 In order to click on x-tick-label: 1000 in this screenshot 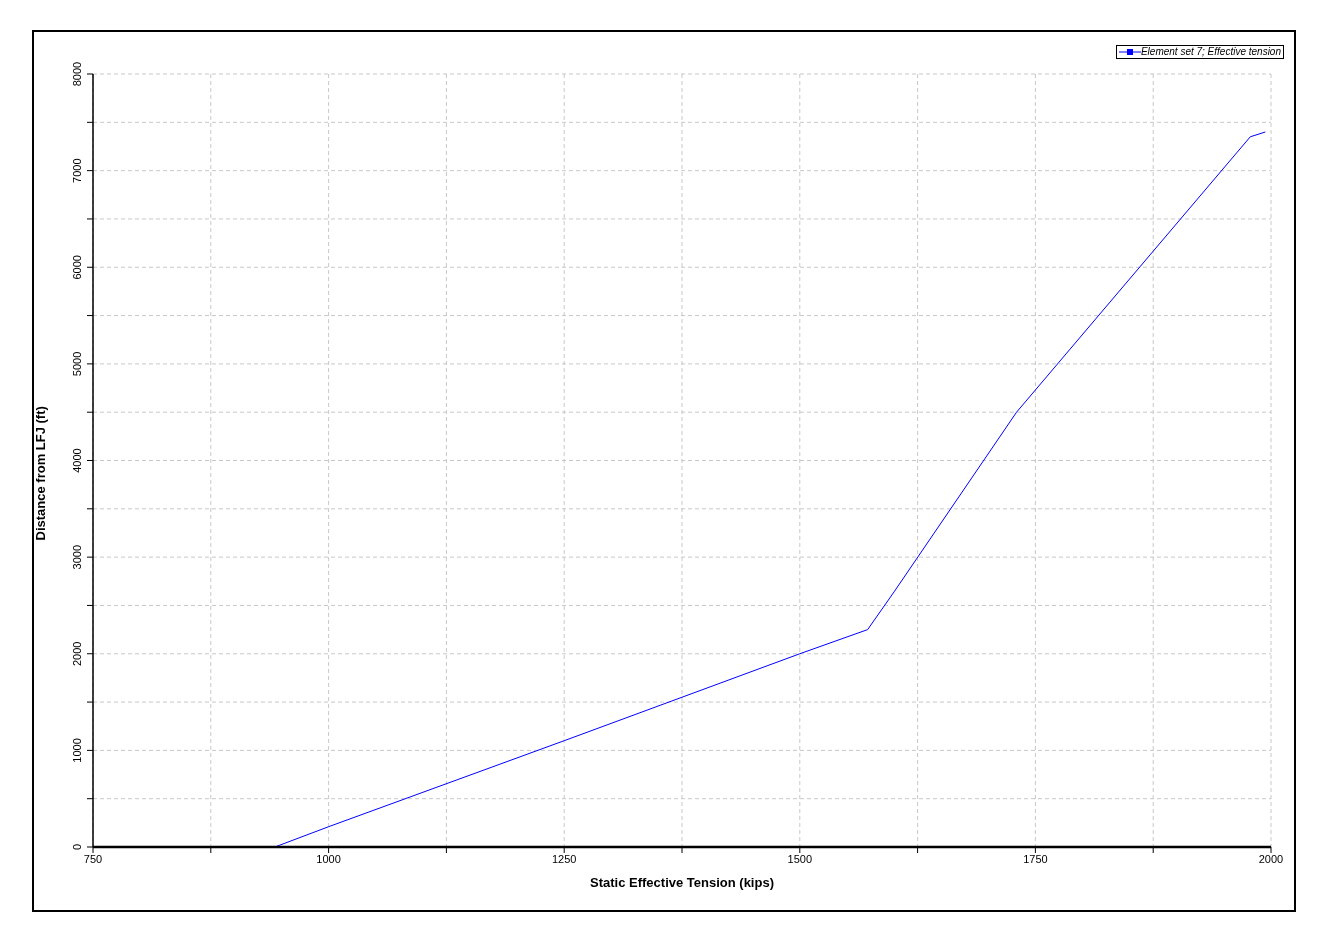, I will do `click(328, 858)`.